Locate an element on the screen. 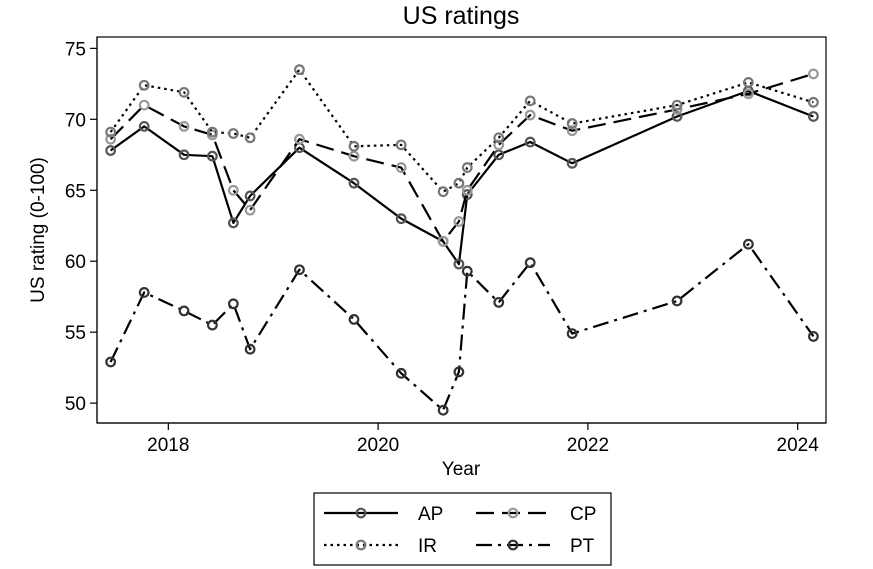 This screenshot has width=873, height=569. x-axis: 2018 2020 2022 2024 is located at coordinates (461, 439).